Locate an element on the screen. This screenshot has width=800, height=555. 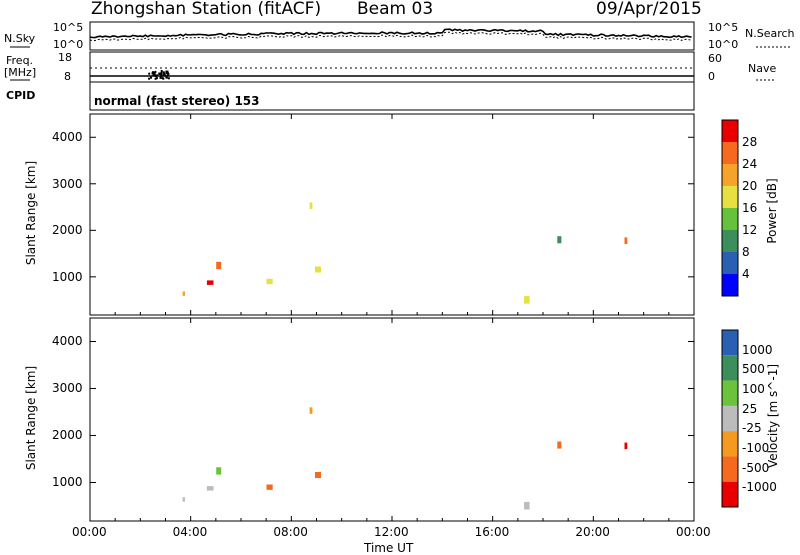
power-colorbar-tick: 16 is located at coordinates (750, 208).